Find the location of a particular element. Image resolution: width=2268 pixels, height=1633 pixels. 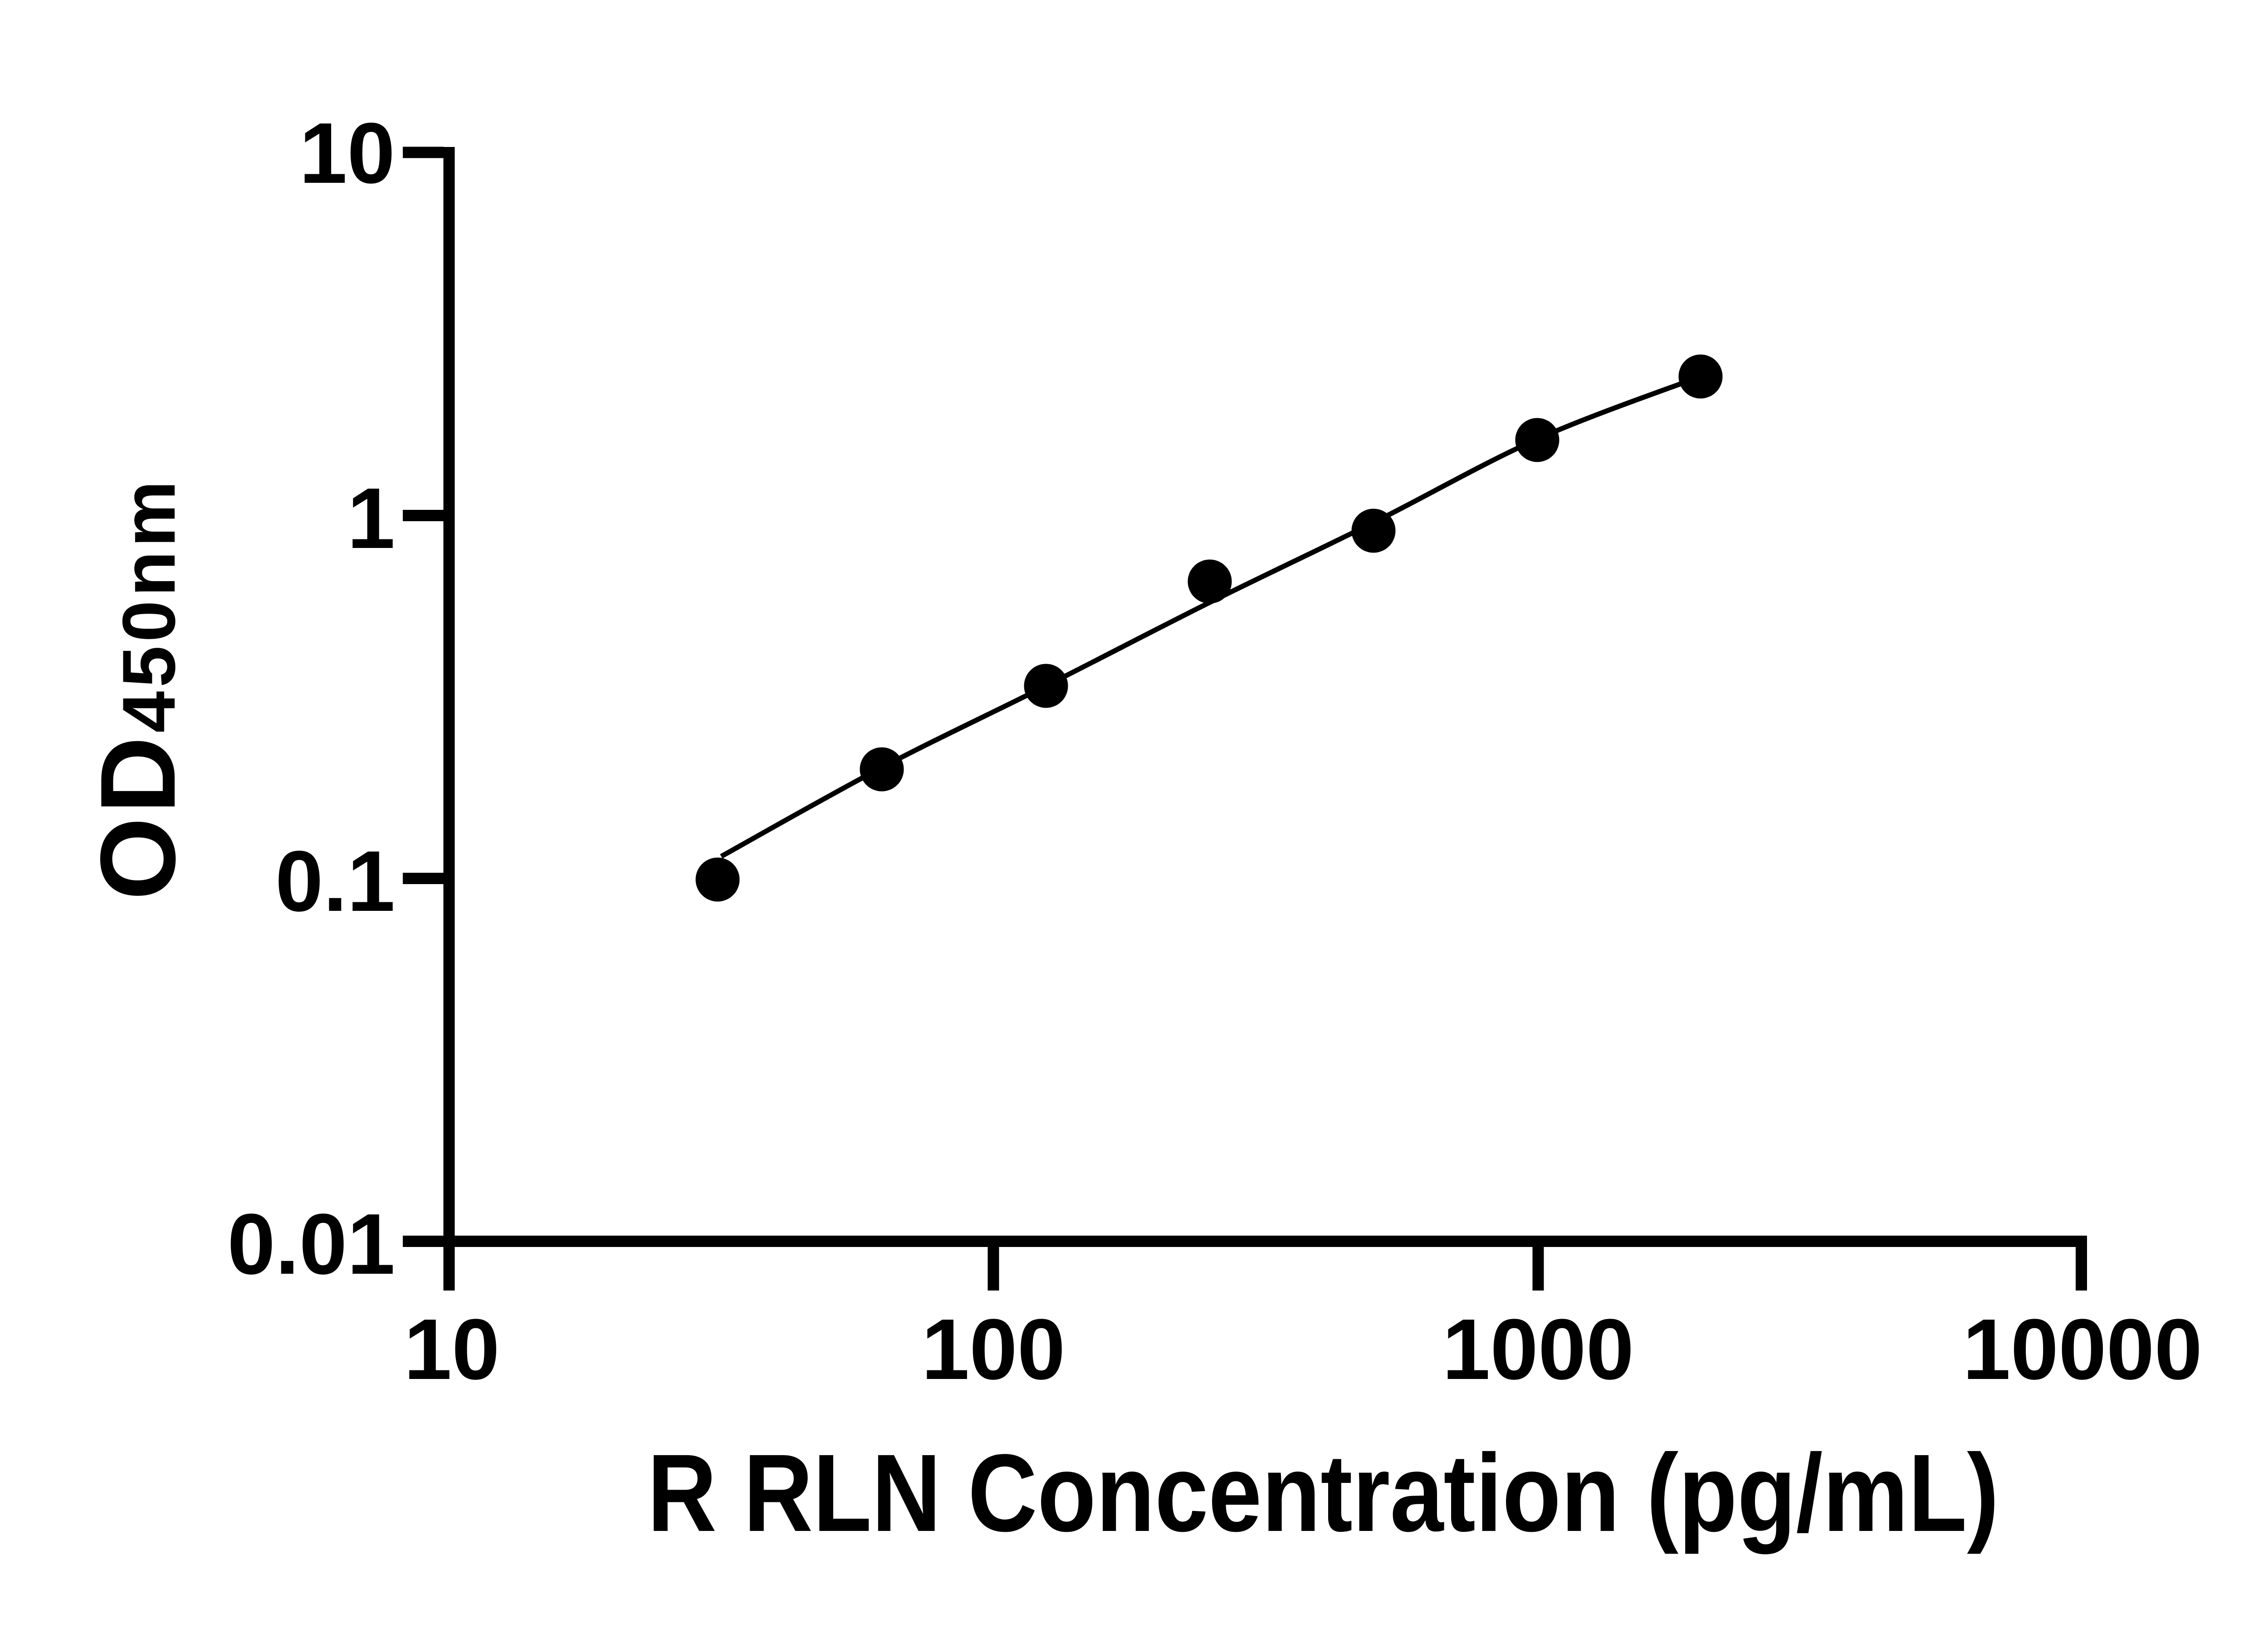

svg-text: 0.01 is located at coordinates (311, 1244).